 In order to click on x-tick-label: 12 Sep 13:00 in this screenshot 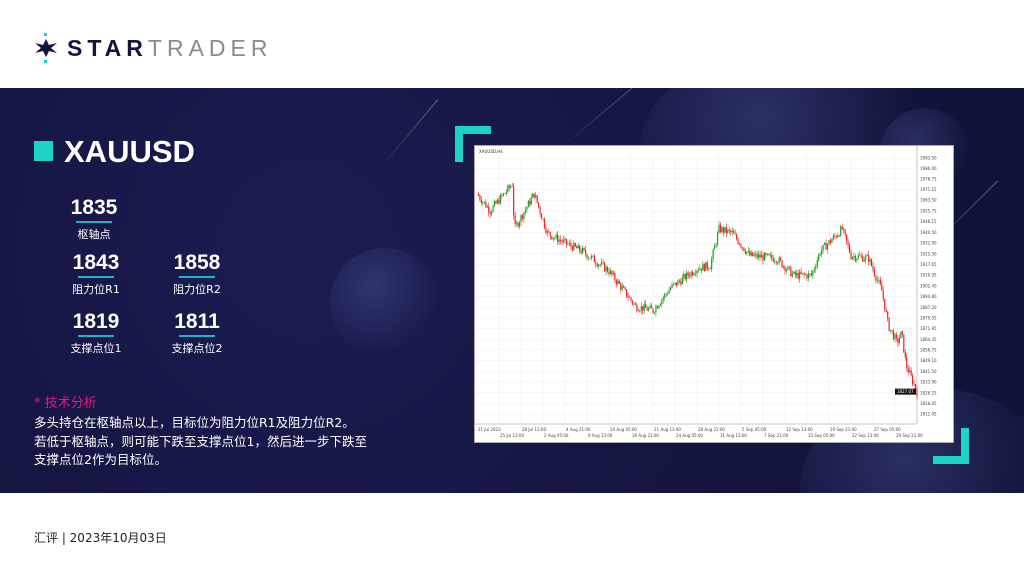, I will do `click(799, 429)`.